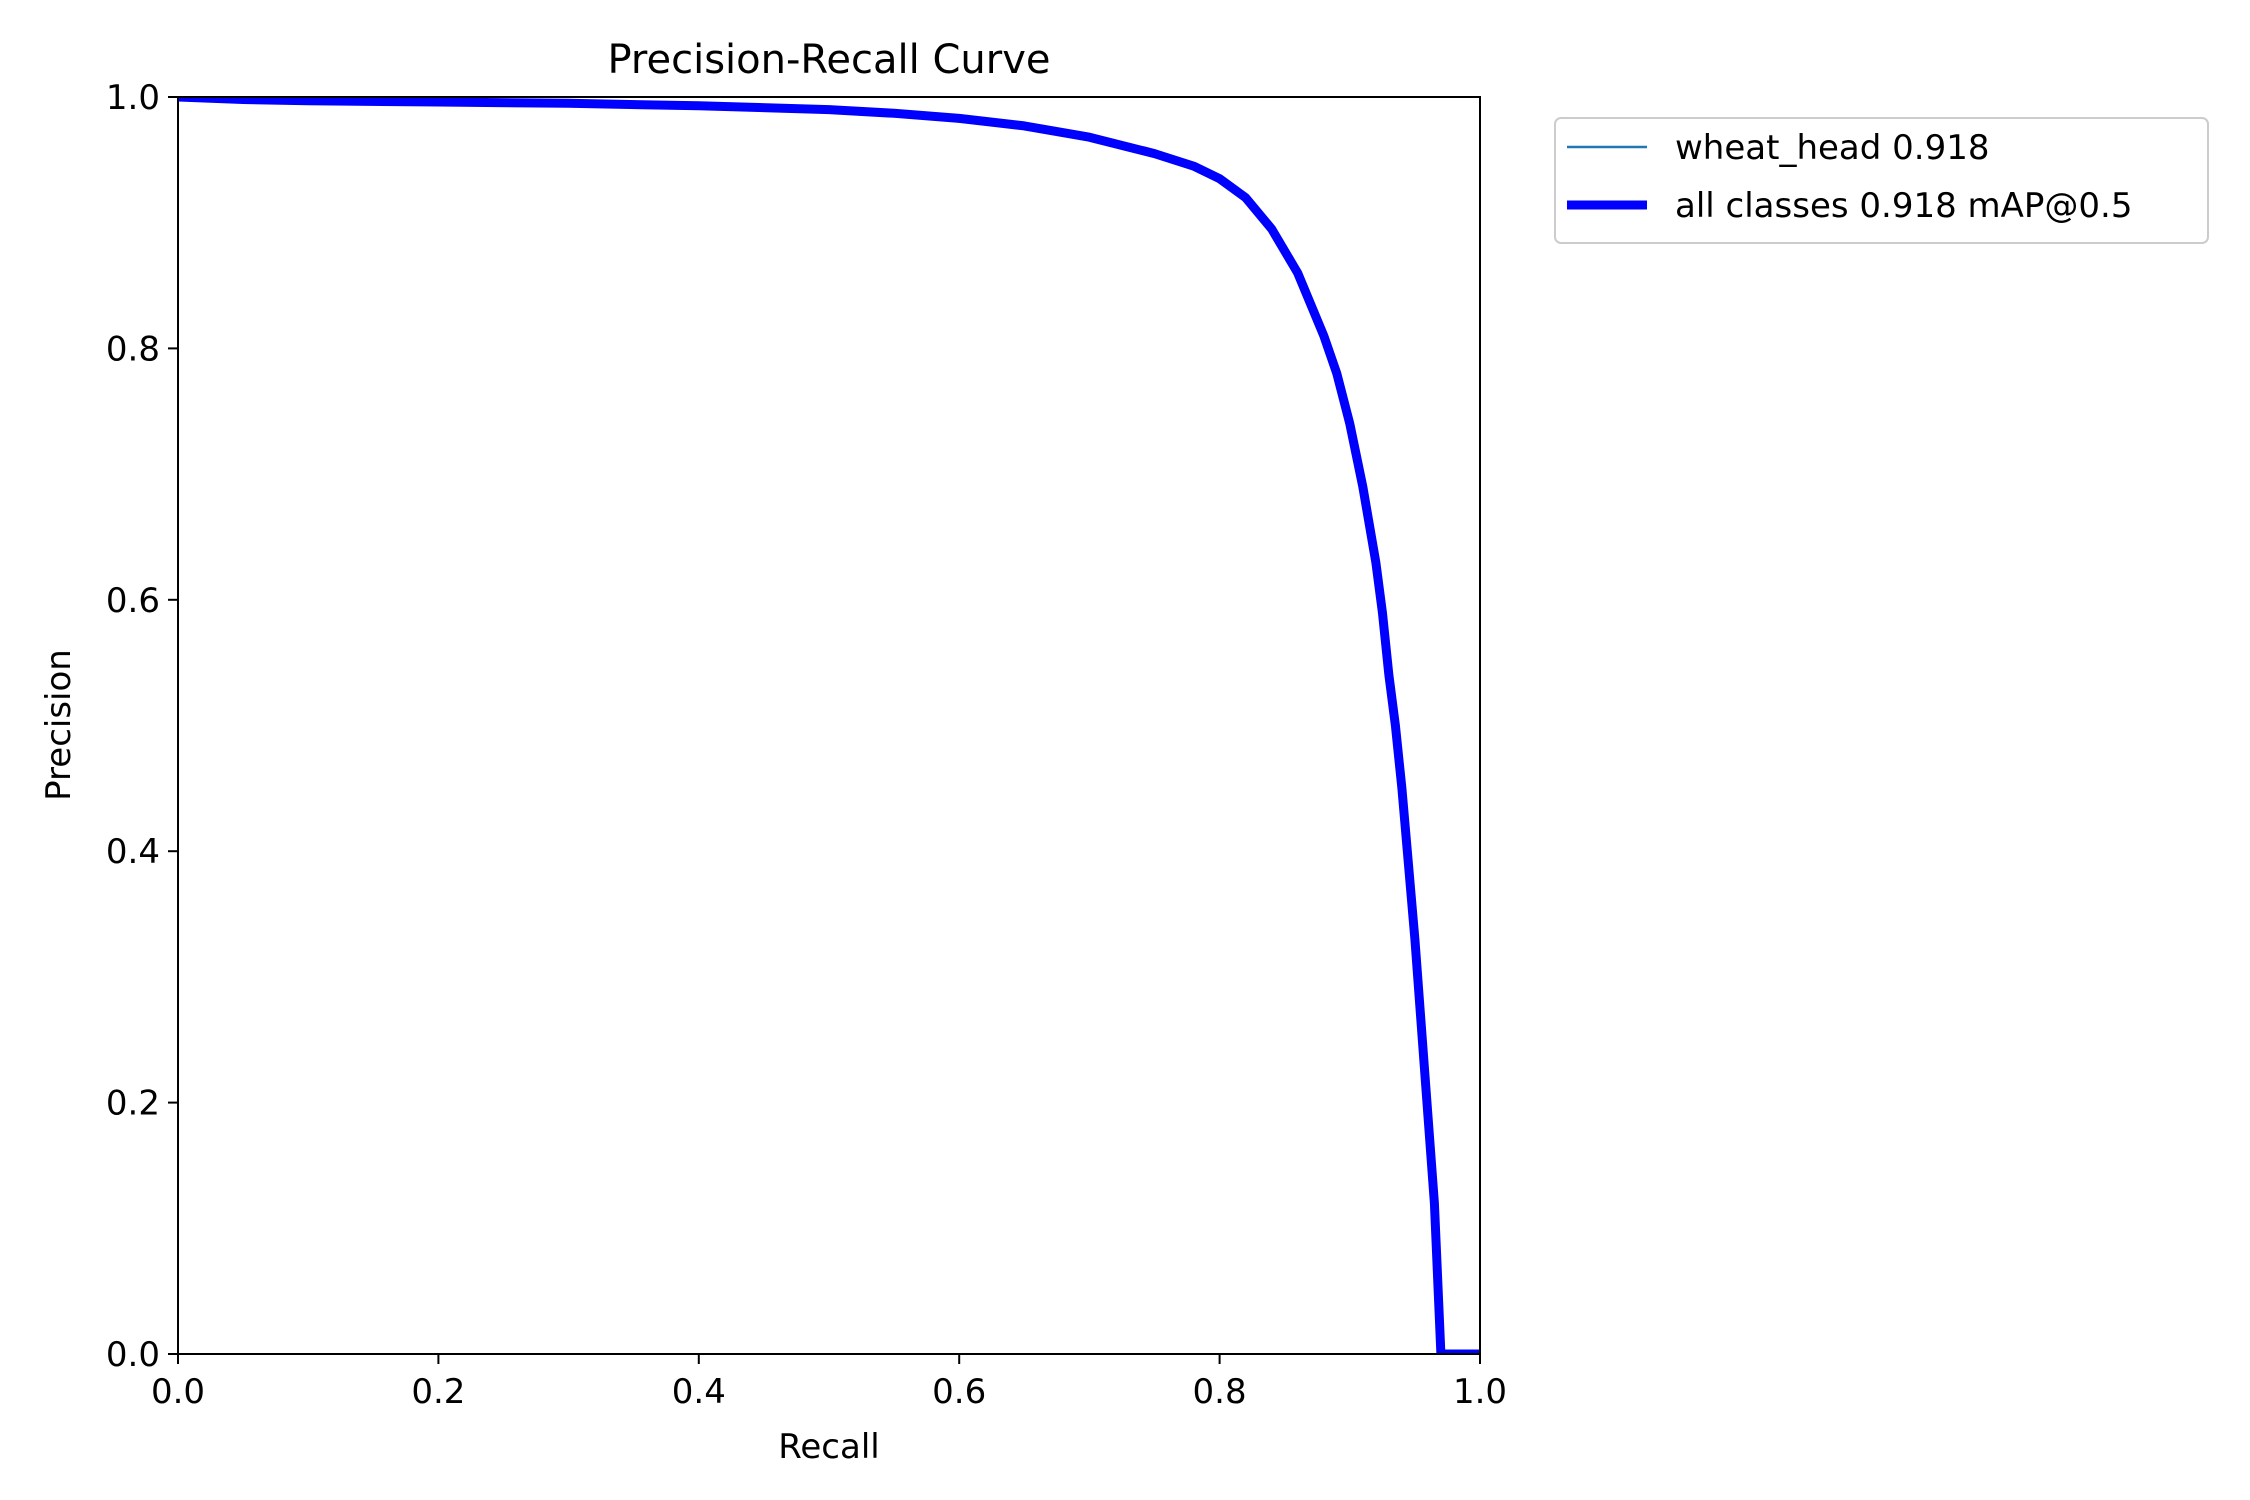 Image resolution: width=2250 pixels, height=1500 pixels. What do you see at coordinates (1220, 1392) in the screenshot?
I see `x-tick-label: 0.8` at bounding box center [1220, 1392].